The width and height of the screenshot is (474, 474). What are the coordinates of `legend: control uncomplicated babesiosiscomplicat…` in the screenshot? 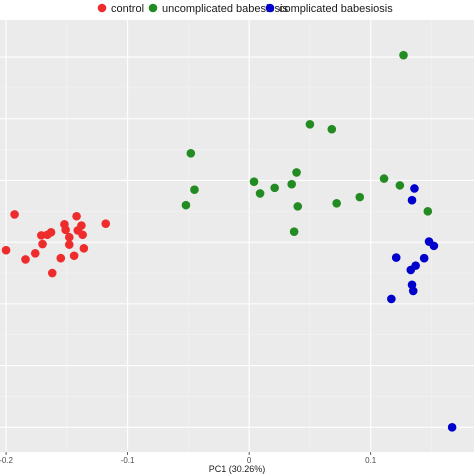 It's located at (245, 9).